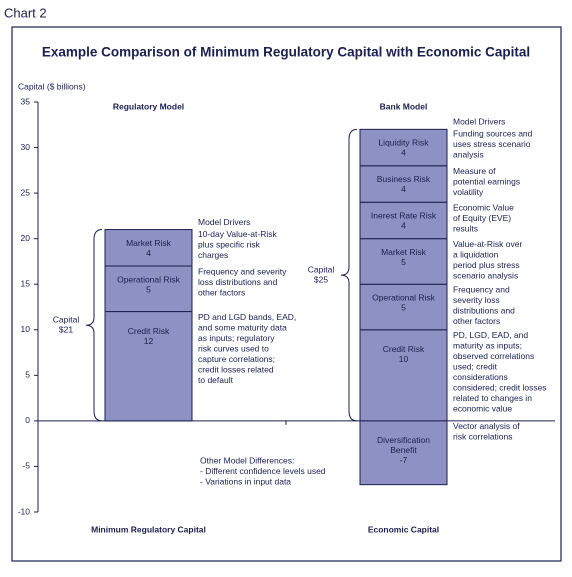  I want to click on y-tick-label: 35, so click(26, 101).